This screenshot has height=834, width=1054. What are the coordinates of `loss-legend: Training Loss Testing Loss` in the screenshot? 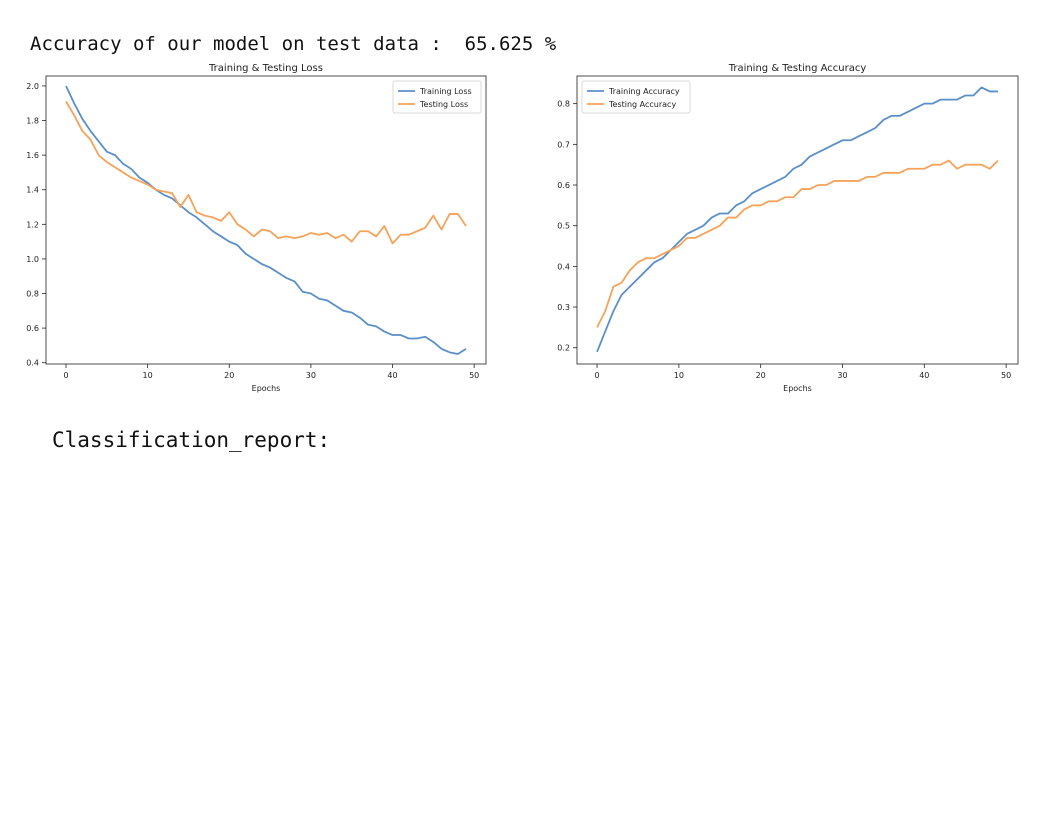 It's located at (437, 97).